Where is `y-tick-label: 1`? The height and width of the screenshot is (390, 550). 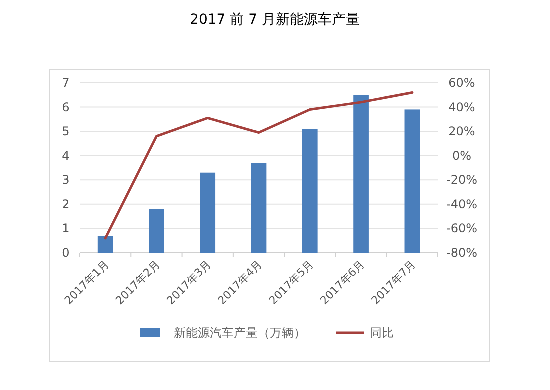 y-tick-label: 1 is located at coordinates (66, 229).